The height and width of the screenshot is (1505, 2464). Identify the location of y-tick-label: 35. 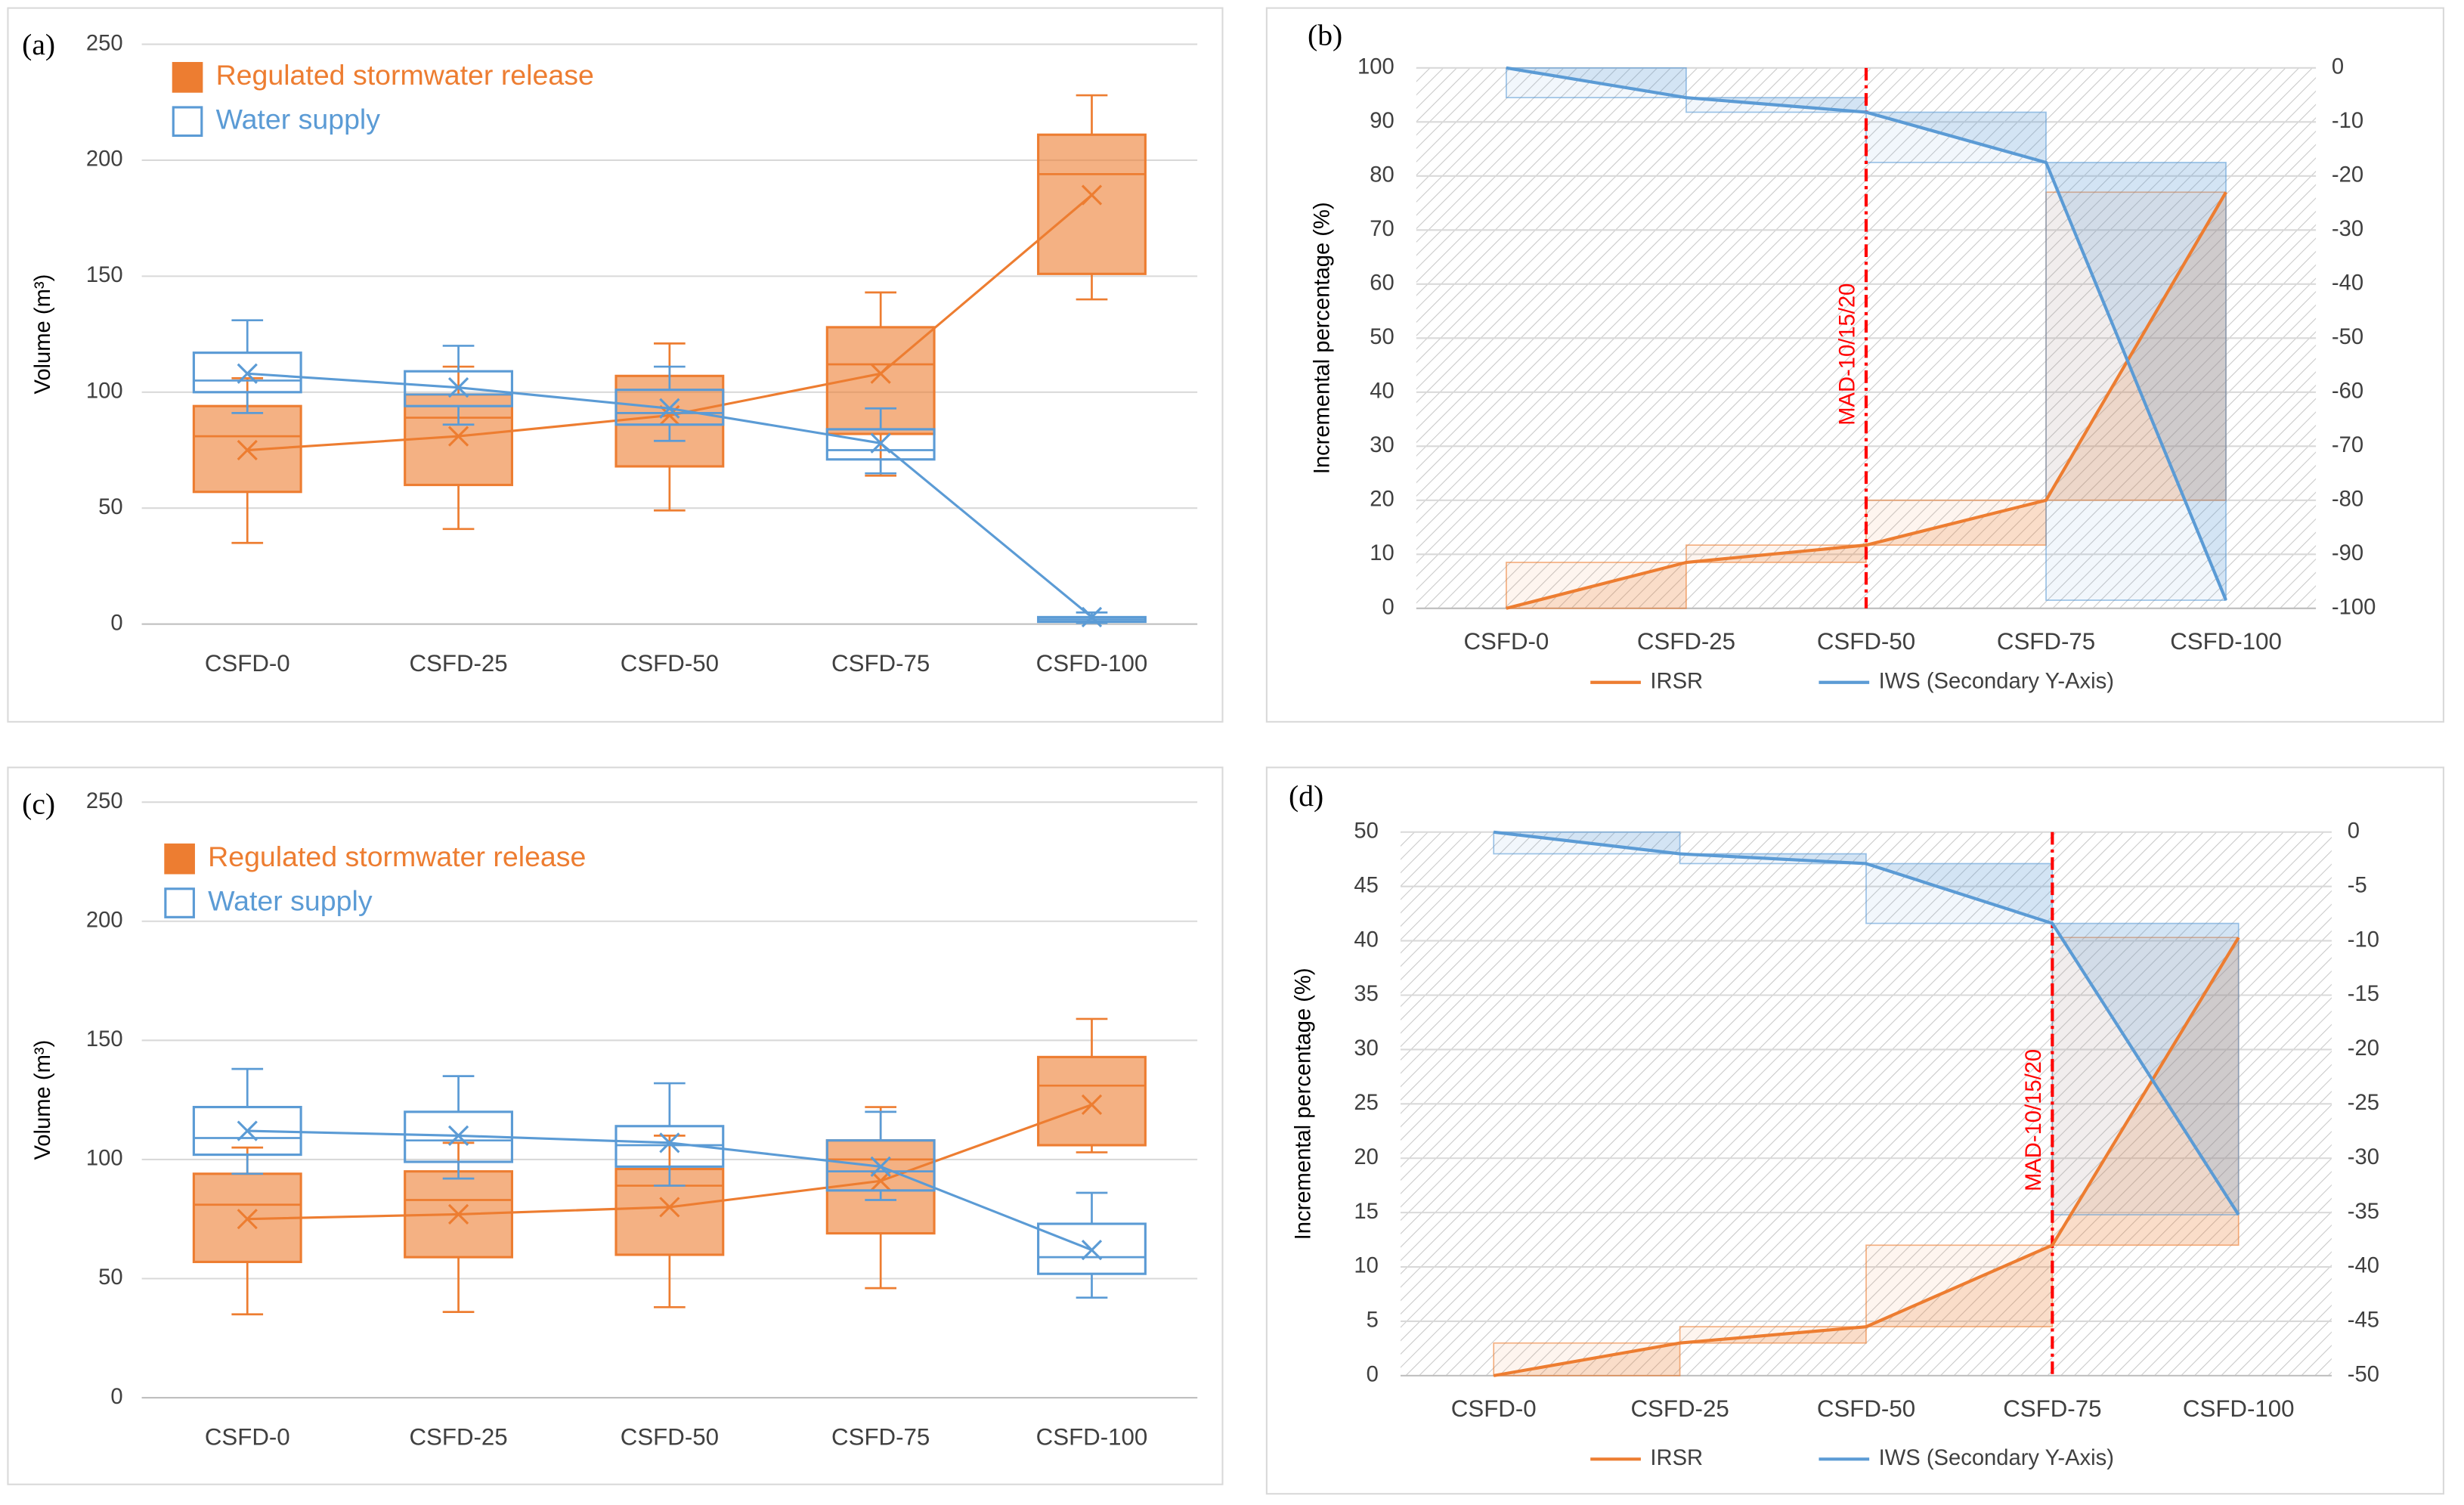
(1366, 994).